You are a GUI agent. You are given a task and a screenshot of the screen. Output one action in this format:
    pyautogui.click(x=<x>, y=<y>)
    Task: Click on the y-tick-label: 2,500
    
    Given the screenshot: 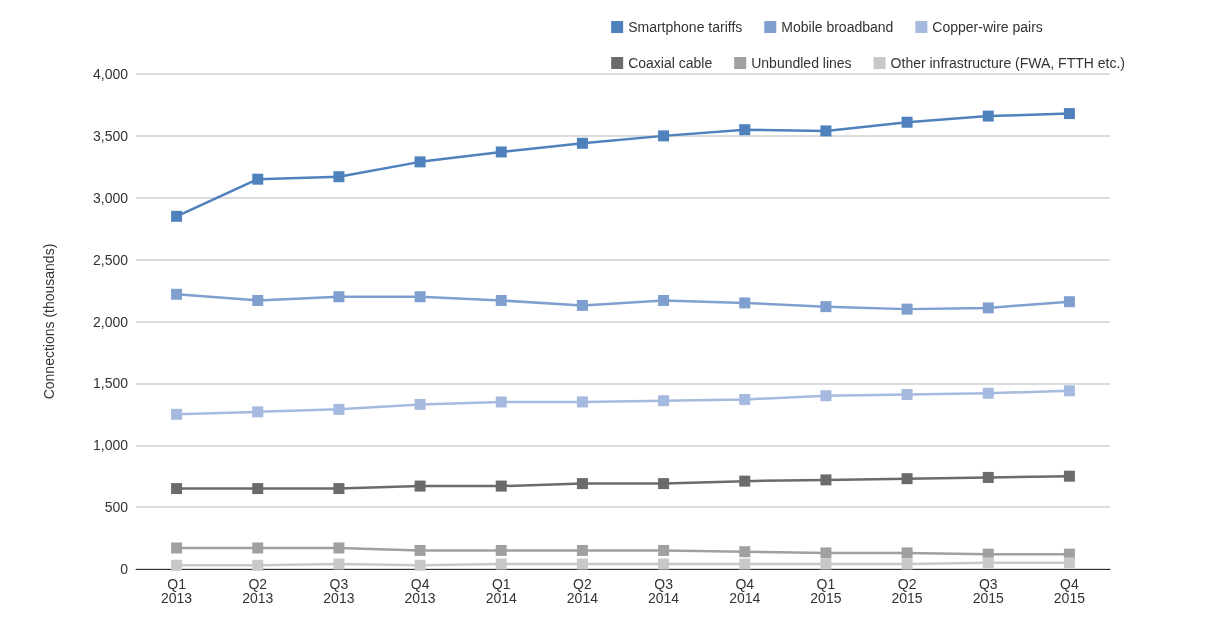 What is the action you would take?
    pyautogui.click(x=110, y=259)
    